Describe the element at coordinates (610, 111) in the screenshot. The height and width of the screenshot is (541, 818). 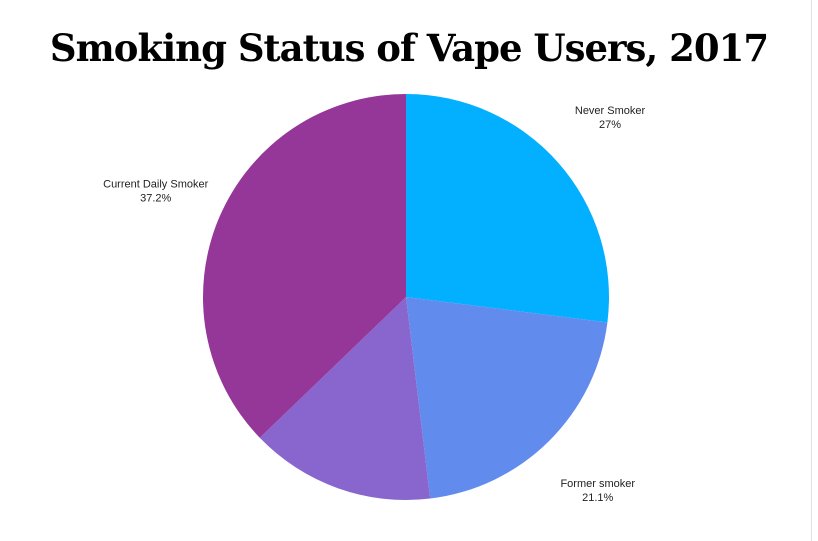
I see `slice-label-name: Never Smoker` at that location.